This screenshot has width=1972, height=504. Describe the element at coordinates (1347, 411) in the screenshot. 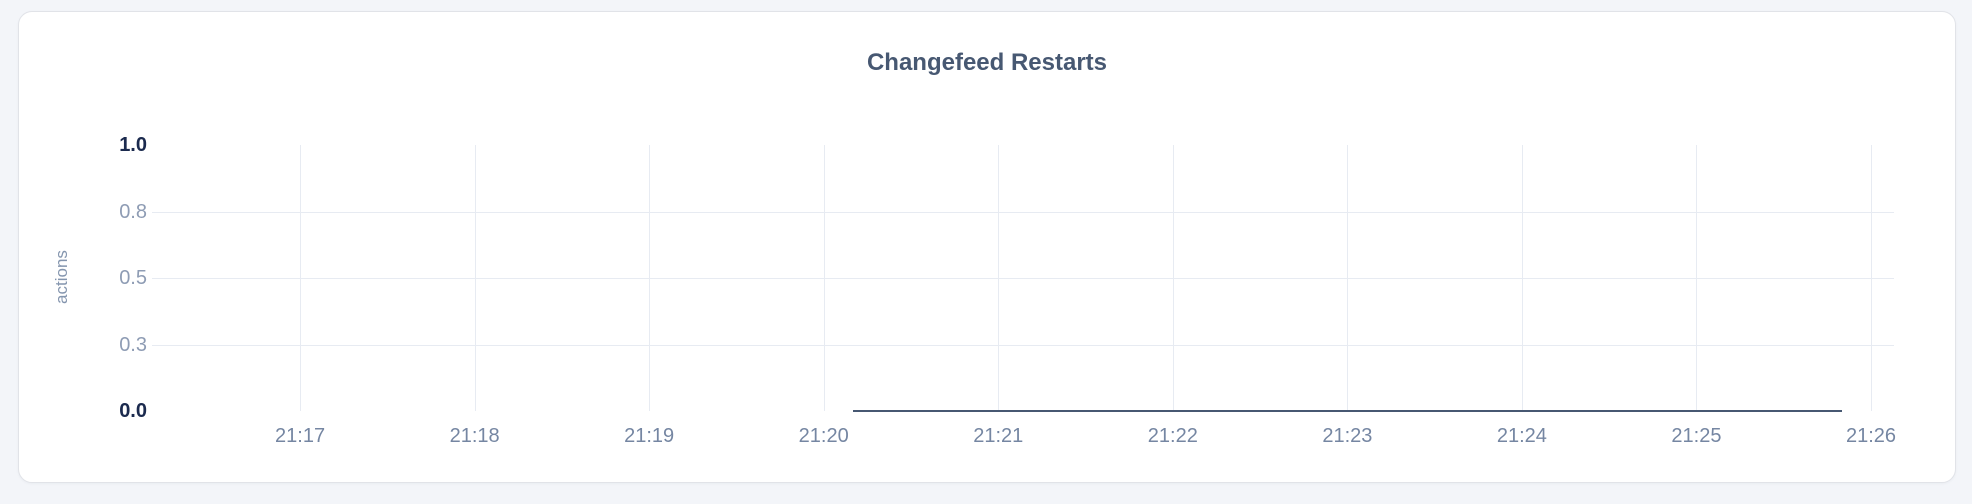

I see `series-line-changefeed-restarts` at that location.